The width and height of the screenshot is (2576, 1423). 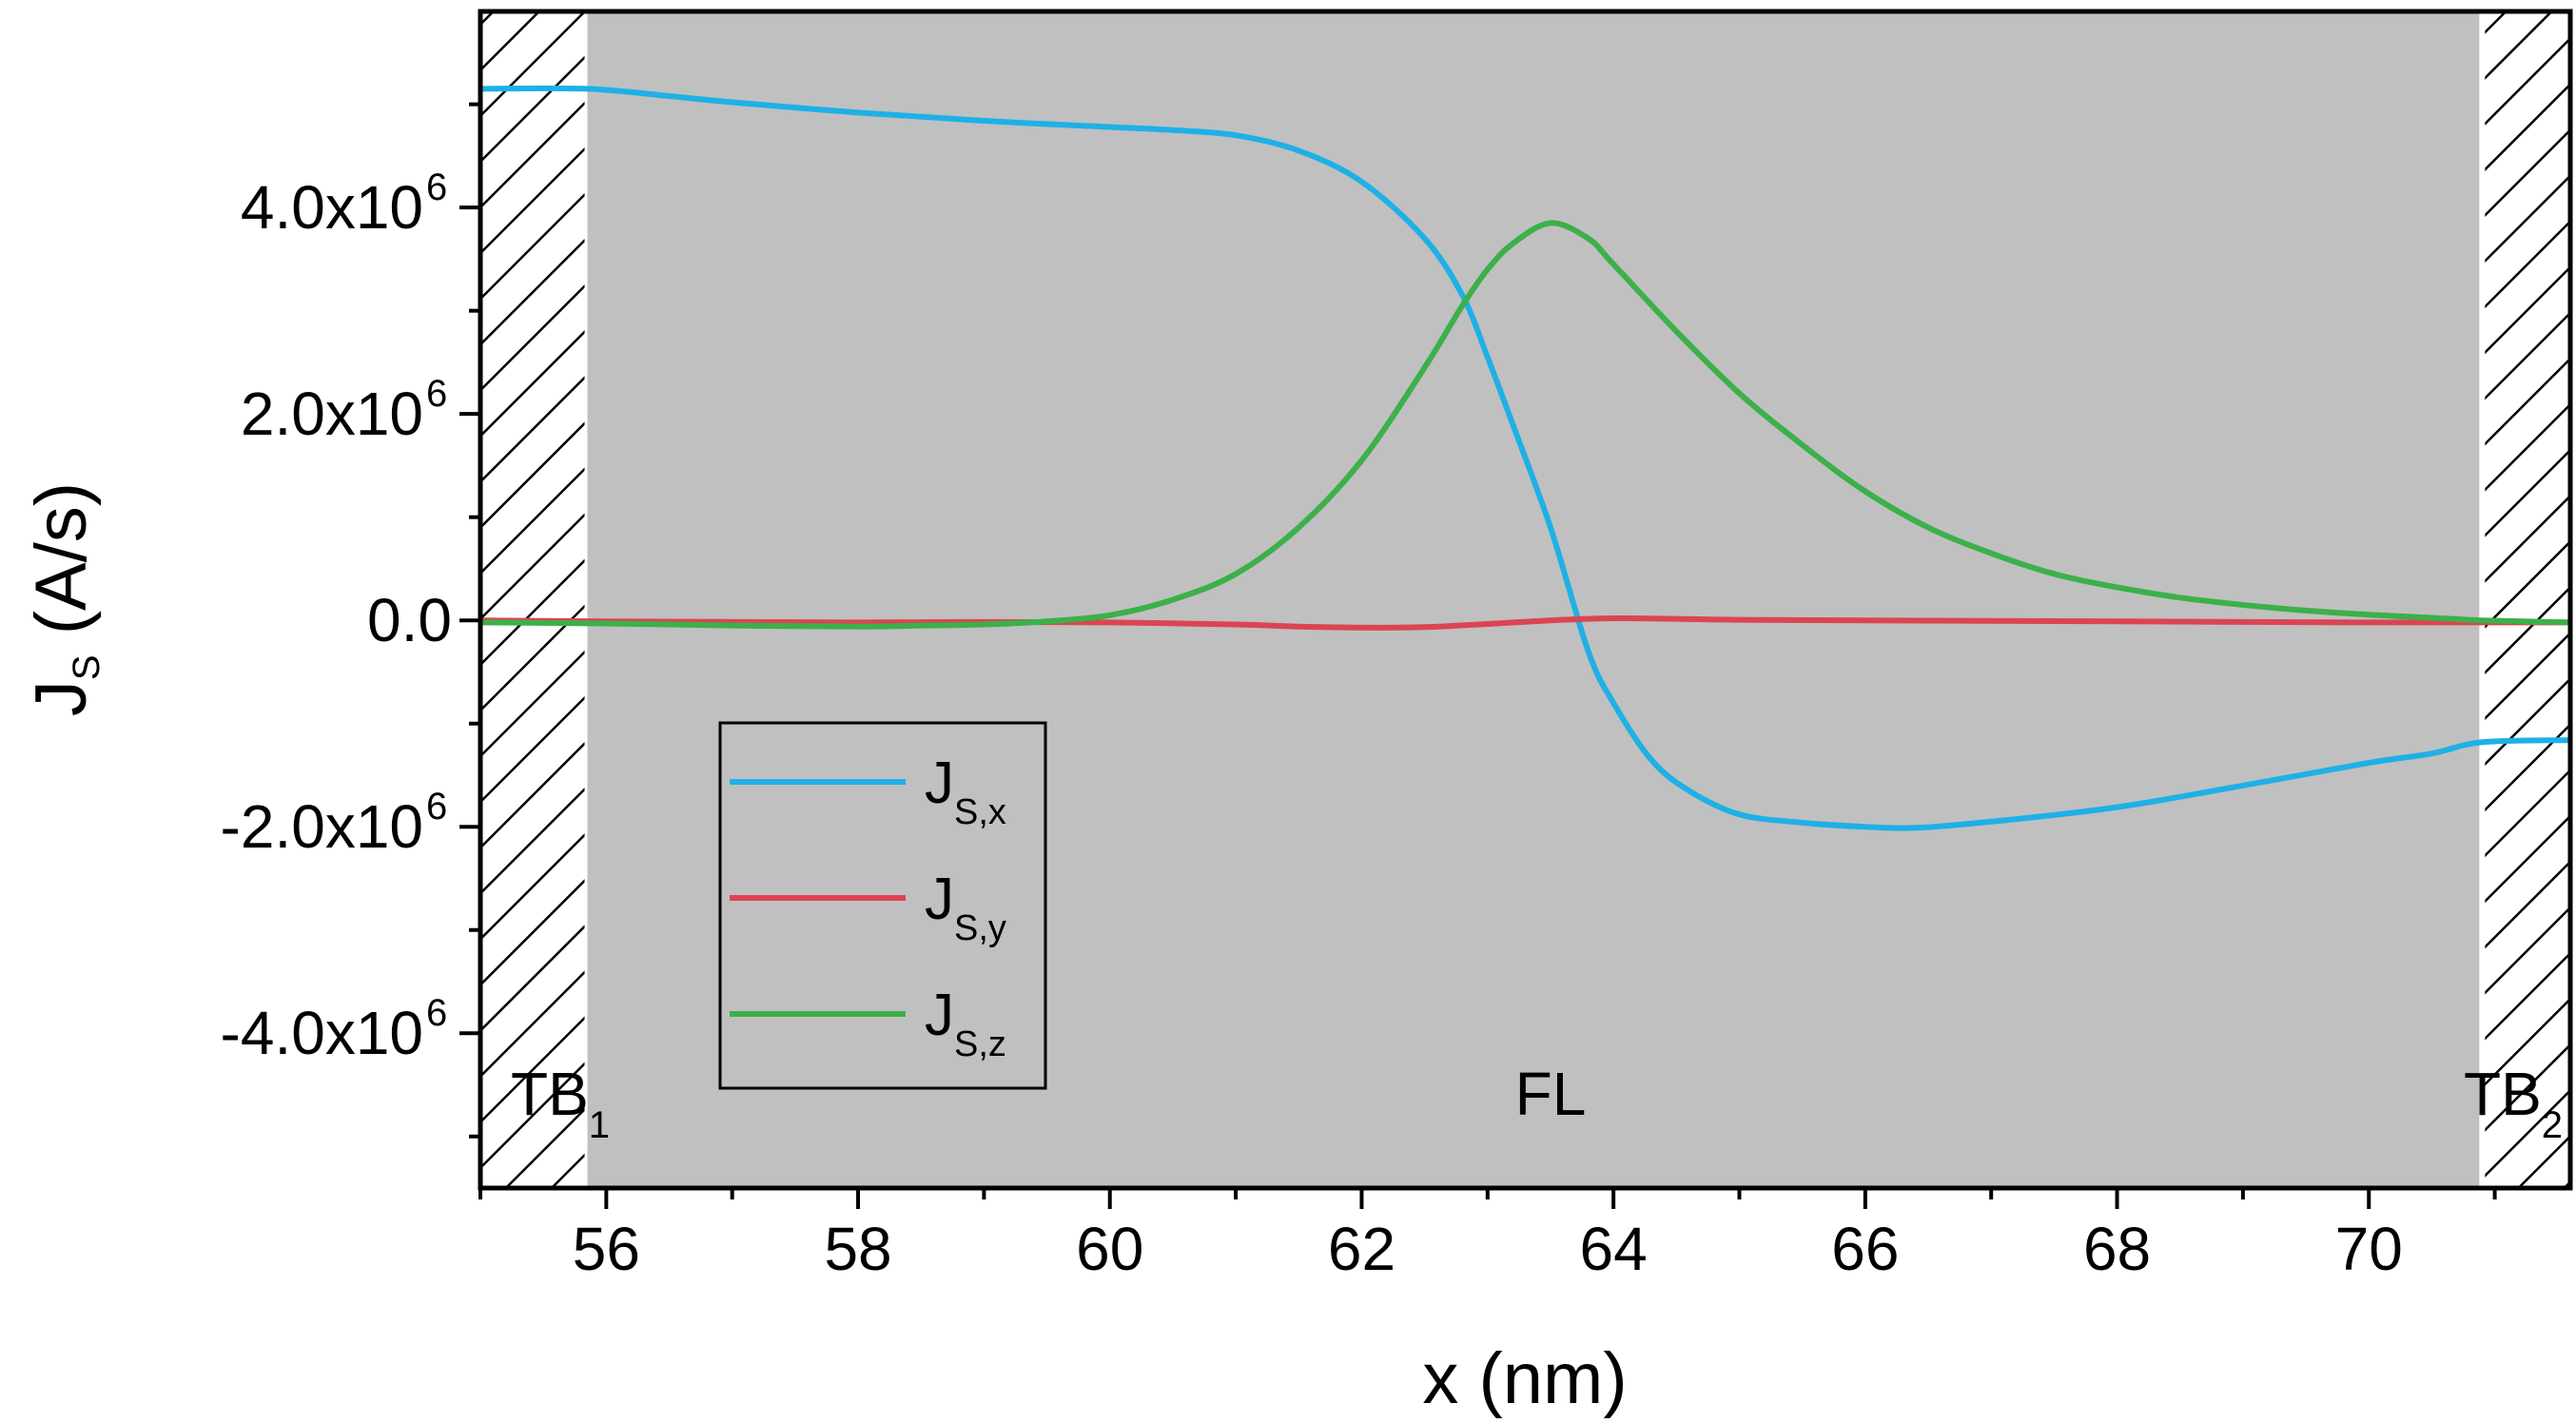 What do you see at coordinates (2514, 1103) in the screenshot?
I see `region-label-tb2: TB2` at bounding box center [2514, 1103].